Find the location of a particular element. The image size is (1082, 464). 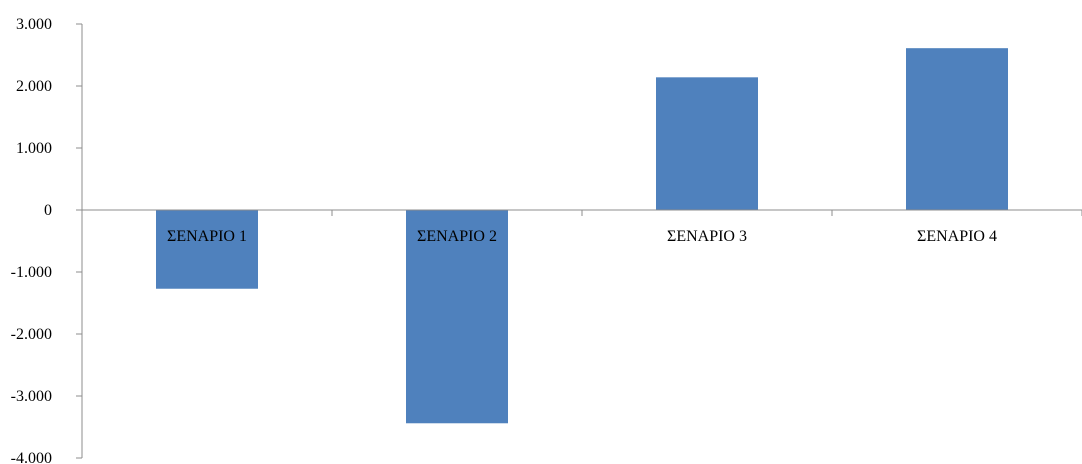

y-tick-label: 1.000 is located at coordinates (34, 148).